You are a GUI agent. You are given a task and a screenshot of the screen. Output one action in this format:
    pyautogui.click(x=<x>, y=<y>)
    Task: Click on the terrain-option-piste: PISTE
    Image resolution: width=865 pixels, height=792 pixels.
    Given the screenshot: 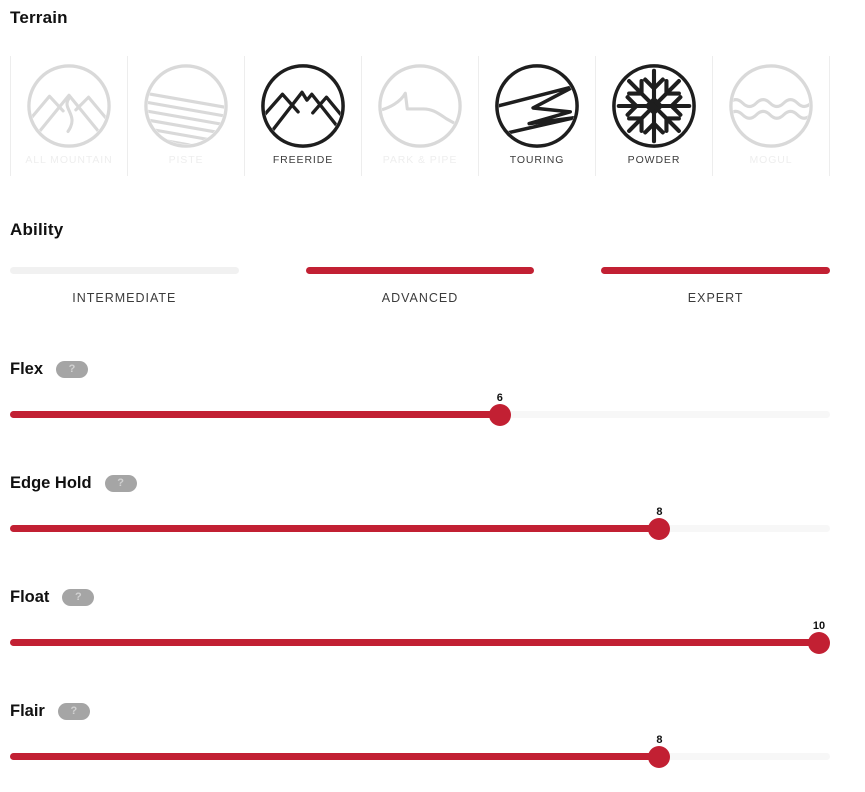 What is the action you would take?
    pyautogui.click(x=186, y=116)
    